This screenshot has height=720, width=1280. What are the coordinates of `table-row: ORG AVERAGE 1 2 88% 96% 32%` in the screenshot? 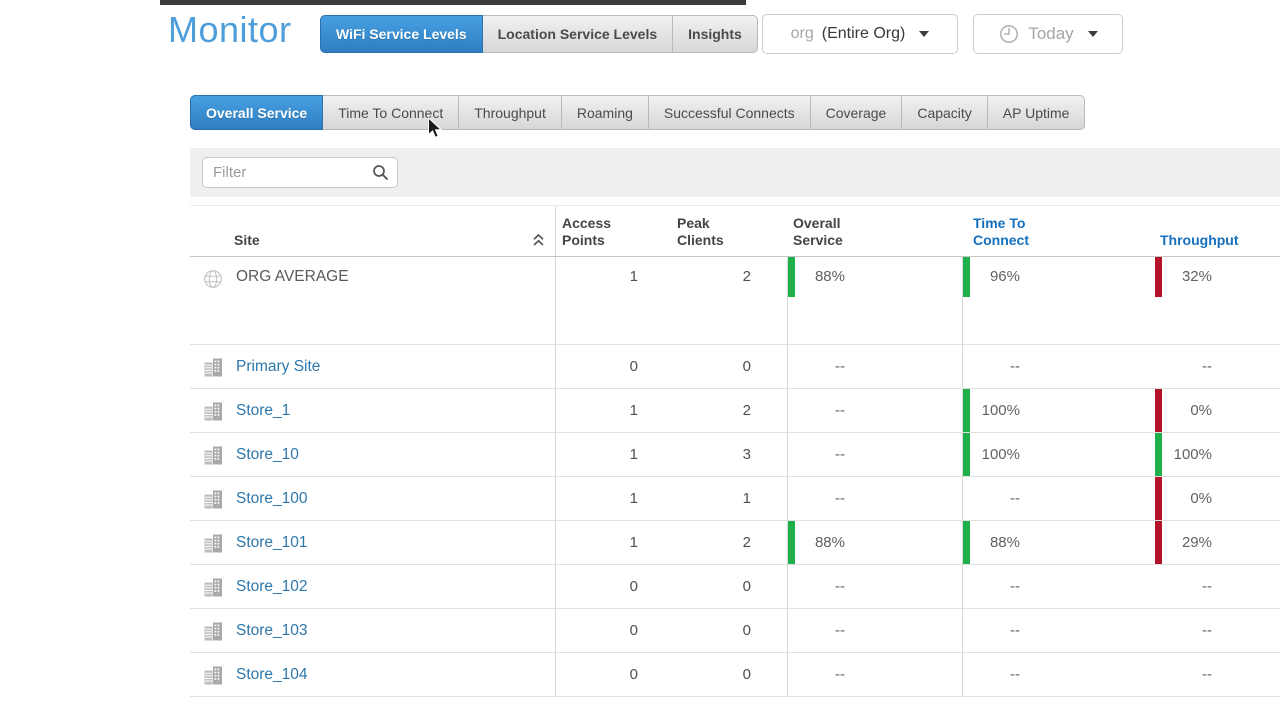 It's located at (735, 301).